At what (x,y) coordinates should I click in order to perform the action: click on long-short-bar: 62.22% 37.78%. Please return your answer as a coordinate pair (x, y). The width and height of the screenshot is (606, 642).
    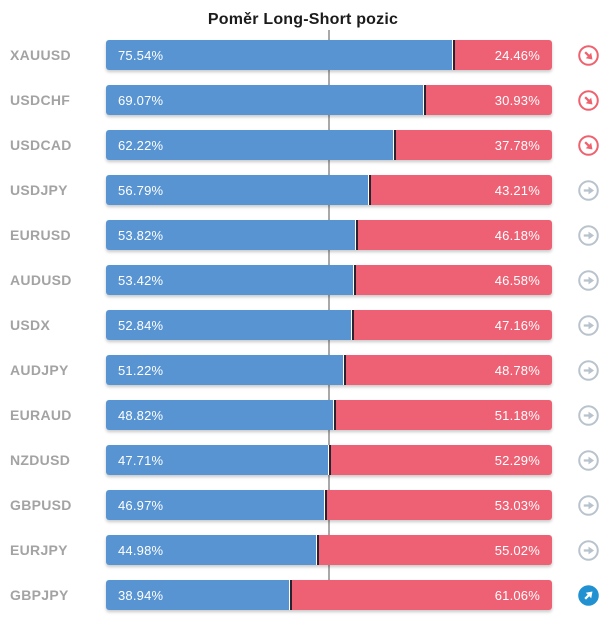
    Looking at the image, I should click on (329, 145).